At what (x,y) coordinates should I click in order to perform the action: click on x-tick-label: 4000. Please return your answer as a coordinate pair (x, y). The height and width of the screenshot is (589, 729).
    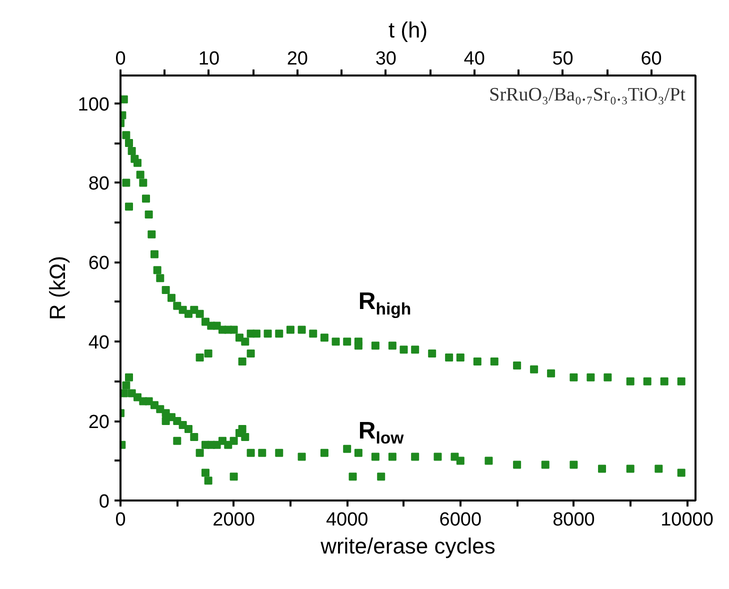
    Looking at the image, I should click on (347, 520).